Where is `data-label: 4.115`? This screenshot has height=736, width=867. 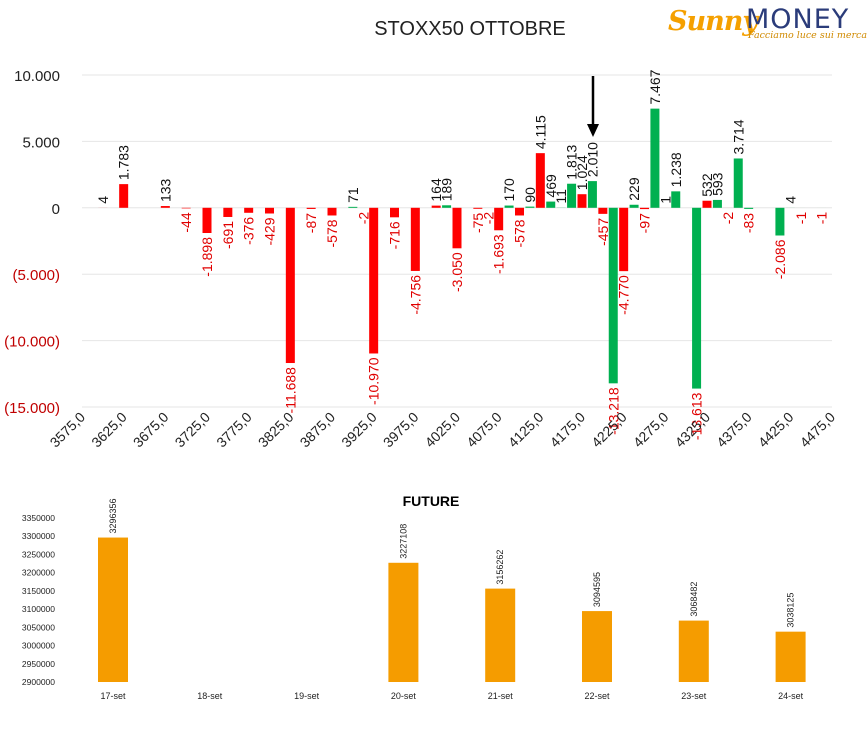 data-label: 4.115 is located at coordinates (540, 132).